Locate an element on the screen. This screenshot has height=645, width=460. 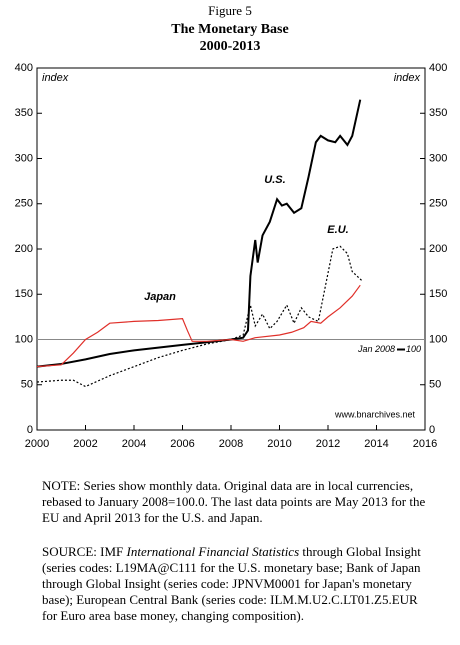
y-tick-label: 100 is located at coordinates (24, 339).